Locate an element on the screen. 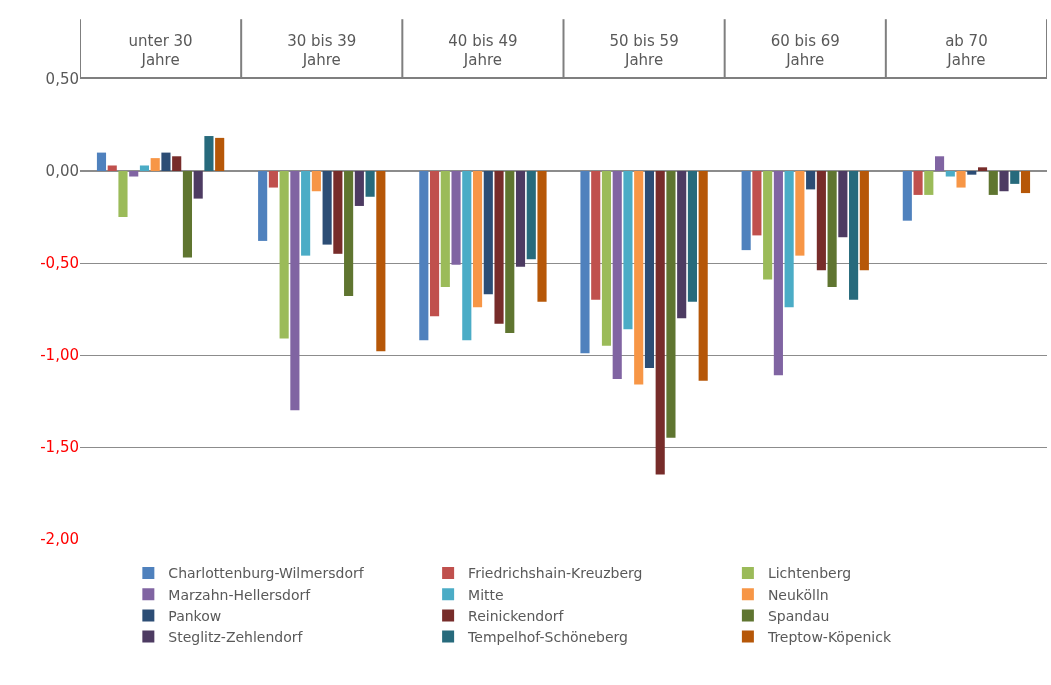 This screenshot has width=1051, height=685. legend-label: Friedrichshain-Kreuzberg is located at coordinates (555, 573).